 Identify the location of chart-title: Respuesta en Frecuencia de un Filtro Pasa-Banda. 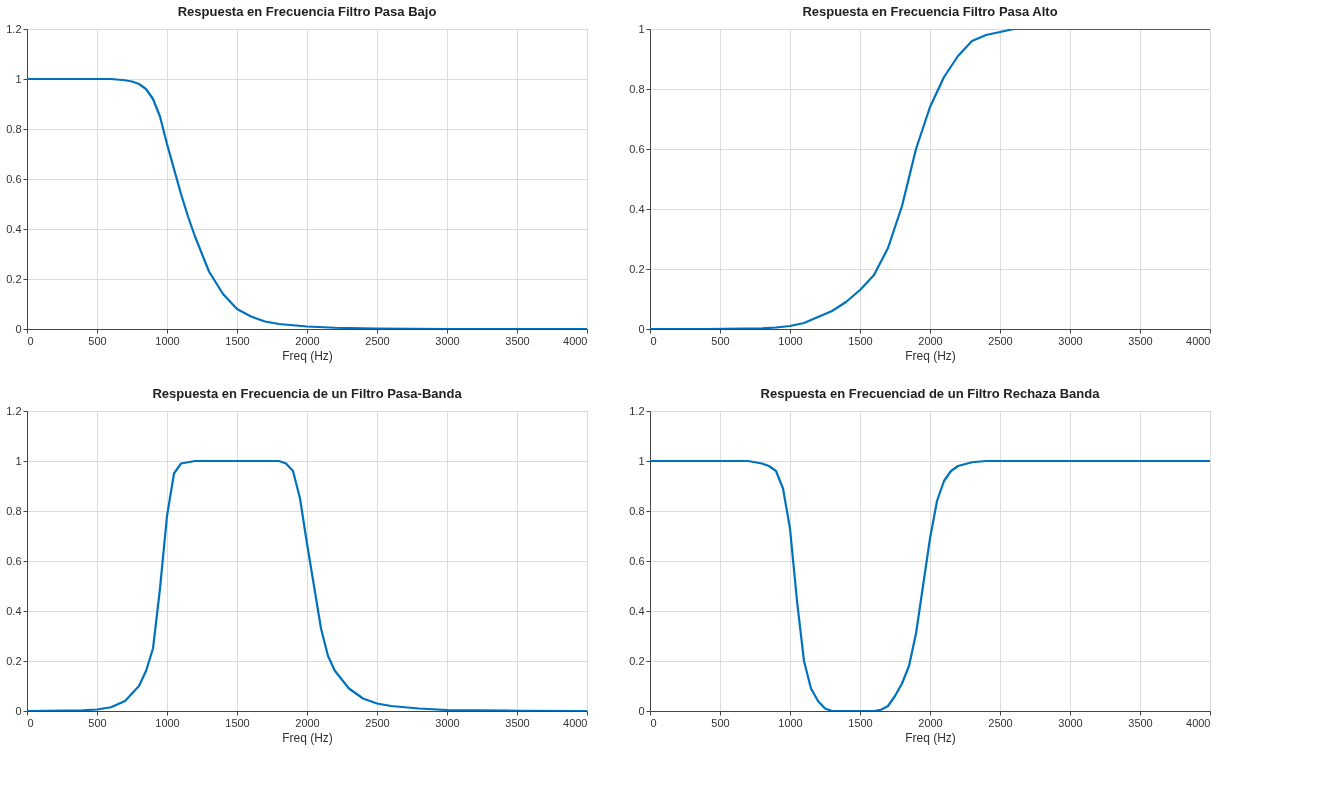
(307, 393).